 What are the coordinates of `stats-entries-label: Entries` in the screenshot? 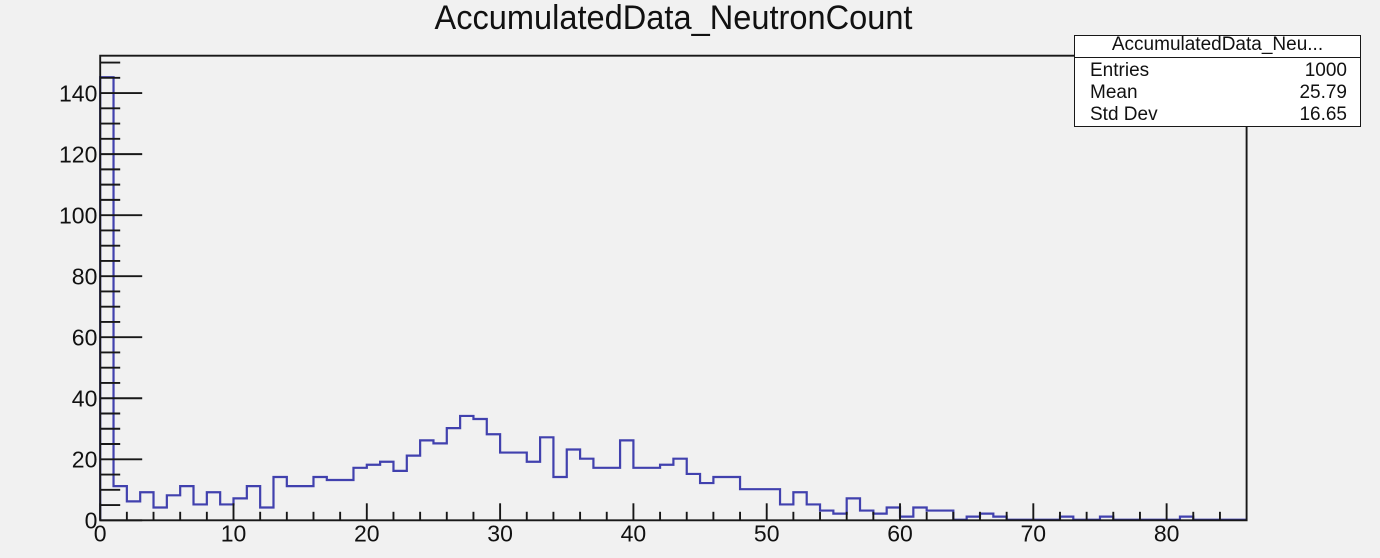 It's located at (1120, 70).